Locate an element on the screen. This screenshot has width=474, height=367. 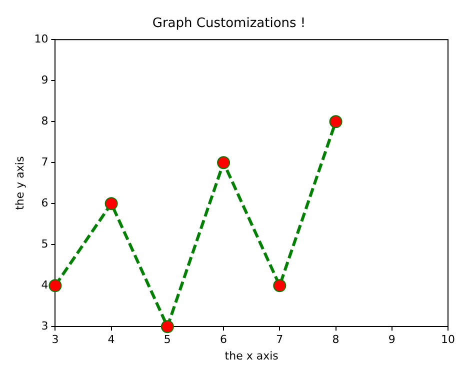
y-axis-title: the y axis is located at coordinates (19, 183).